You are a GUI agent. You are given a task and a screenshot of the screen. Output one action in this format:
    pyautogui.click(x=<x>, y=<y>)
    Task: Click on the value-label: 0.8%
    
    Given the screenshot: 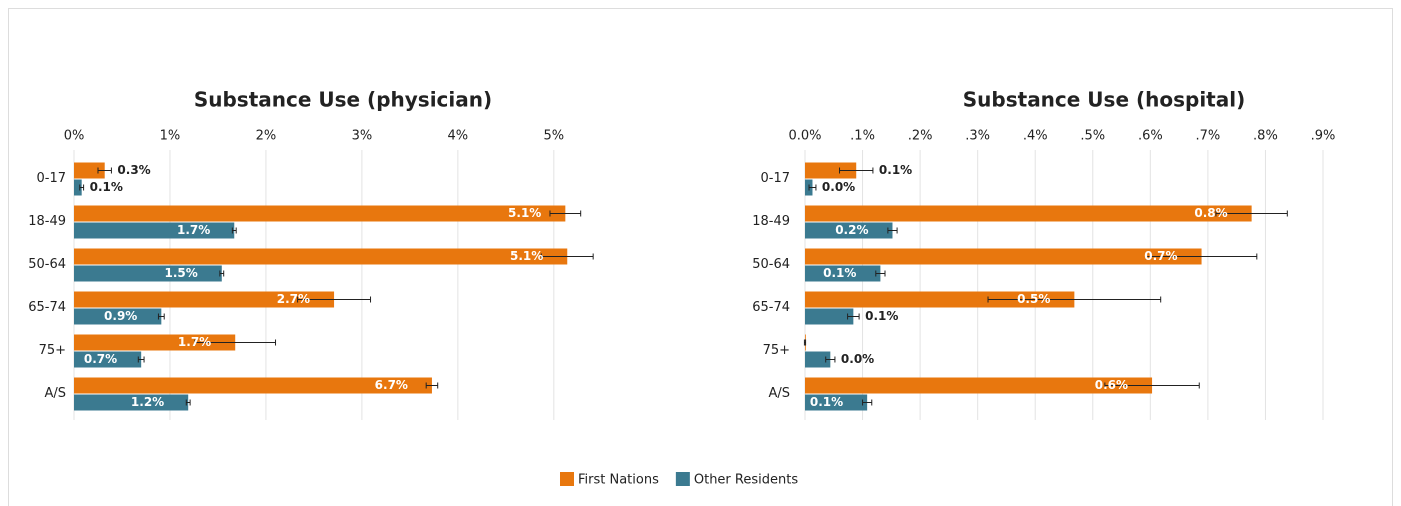 What is the action you would take?
    pyautogui.click(x=1210, y=213)
    